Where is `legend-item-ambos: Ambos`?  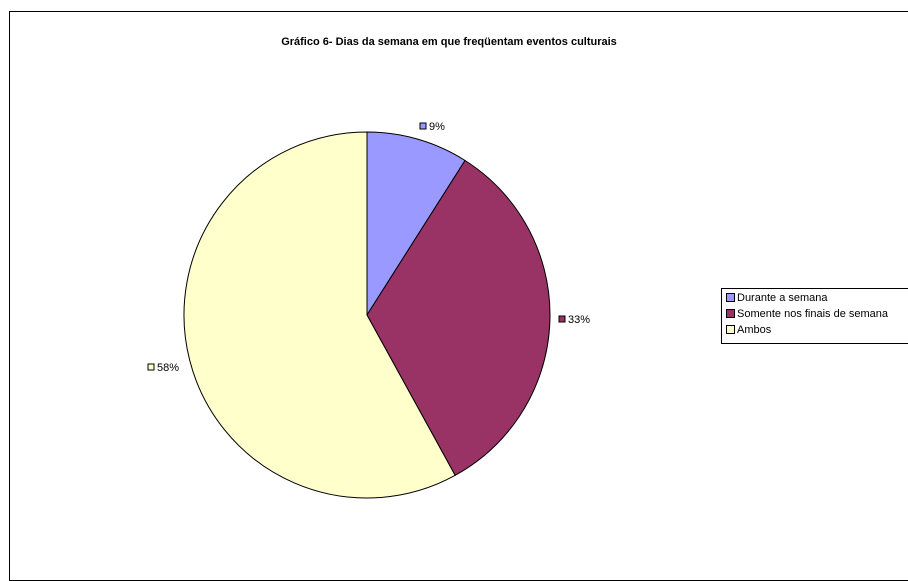 legend-item-ambos: Ambos is located at coordinates (748, 330).